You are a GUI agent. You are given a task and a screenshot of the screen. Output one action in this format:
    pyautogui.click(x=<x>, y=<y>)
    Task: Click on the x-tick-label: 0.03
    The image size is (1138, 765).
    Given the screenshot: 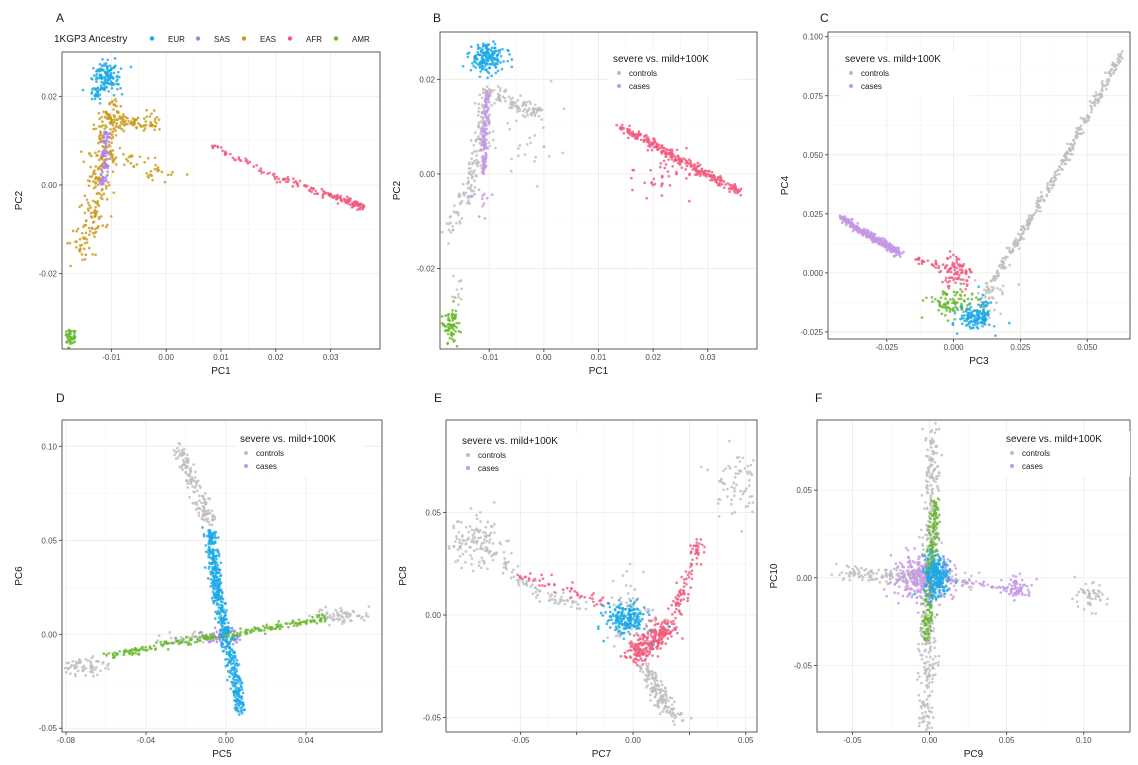 What is the action you would take?
    pyautogui.click(x=331, y=357)
    